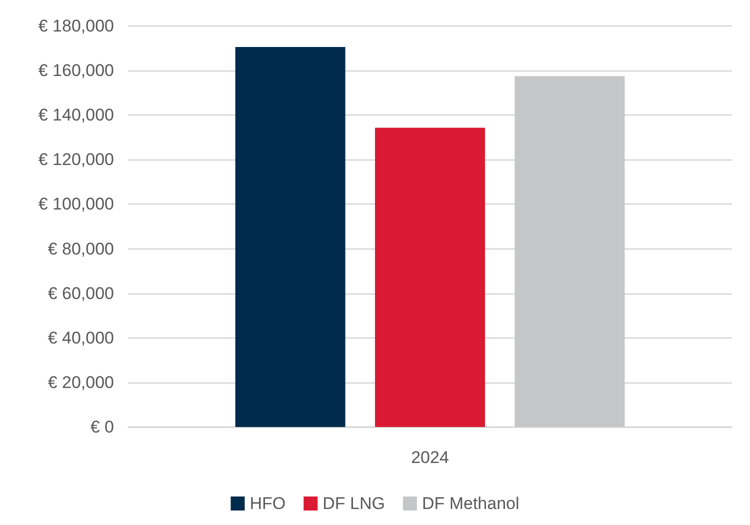  What do you see at coordinates (76, 115) in the screenshot?
I see `y-tick-label: € 140,000` at bounding box center [76, 115].